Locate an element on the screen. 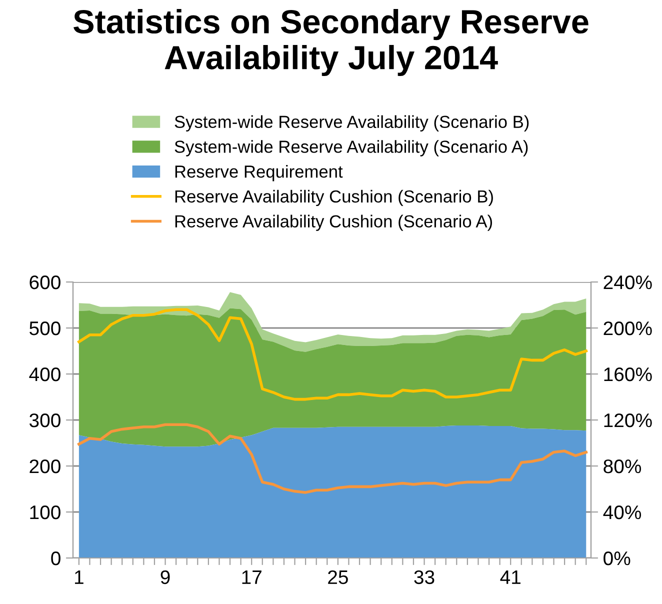  y2-tick-label: 120% is located at coordinates (628, 420).